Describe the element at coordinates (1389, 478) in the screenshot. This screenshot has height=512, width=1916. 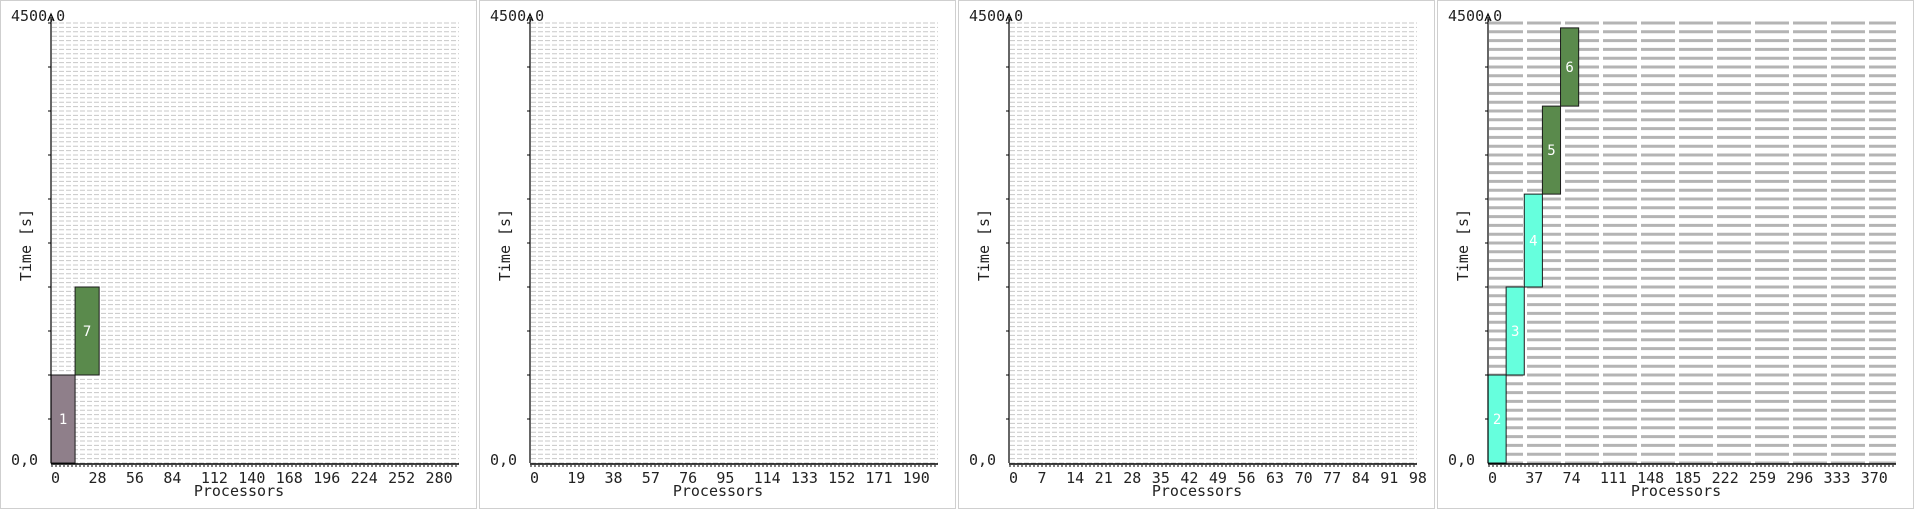
I see `chart3-x-tick-label: 91` at that location.